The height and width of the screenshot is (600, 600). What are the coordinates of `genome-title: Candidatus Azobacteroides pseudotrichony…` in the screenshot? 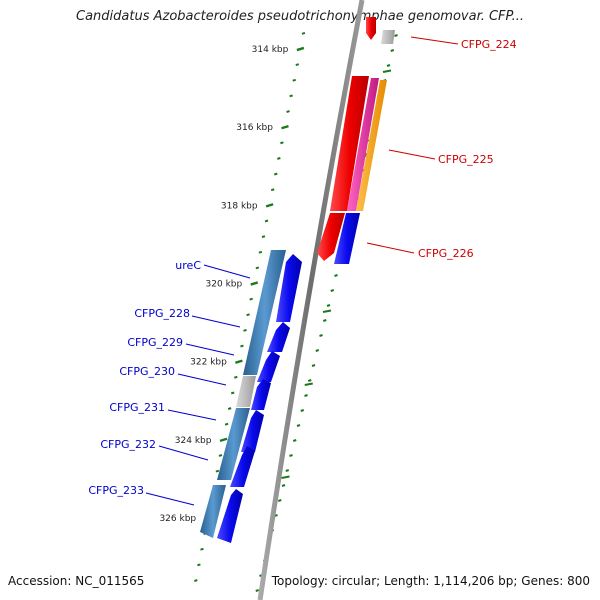 It's located at (300, 16).